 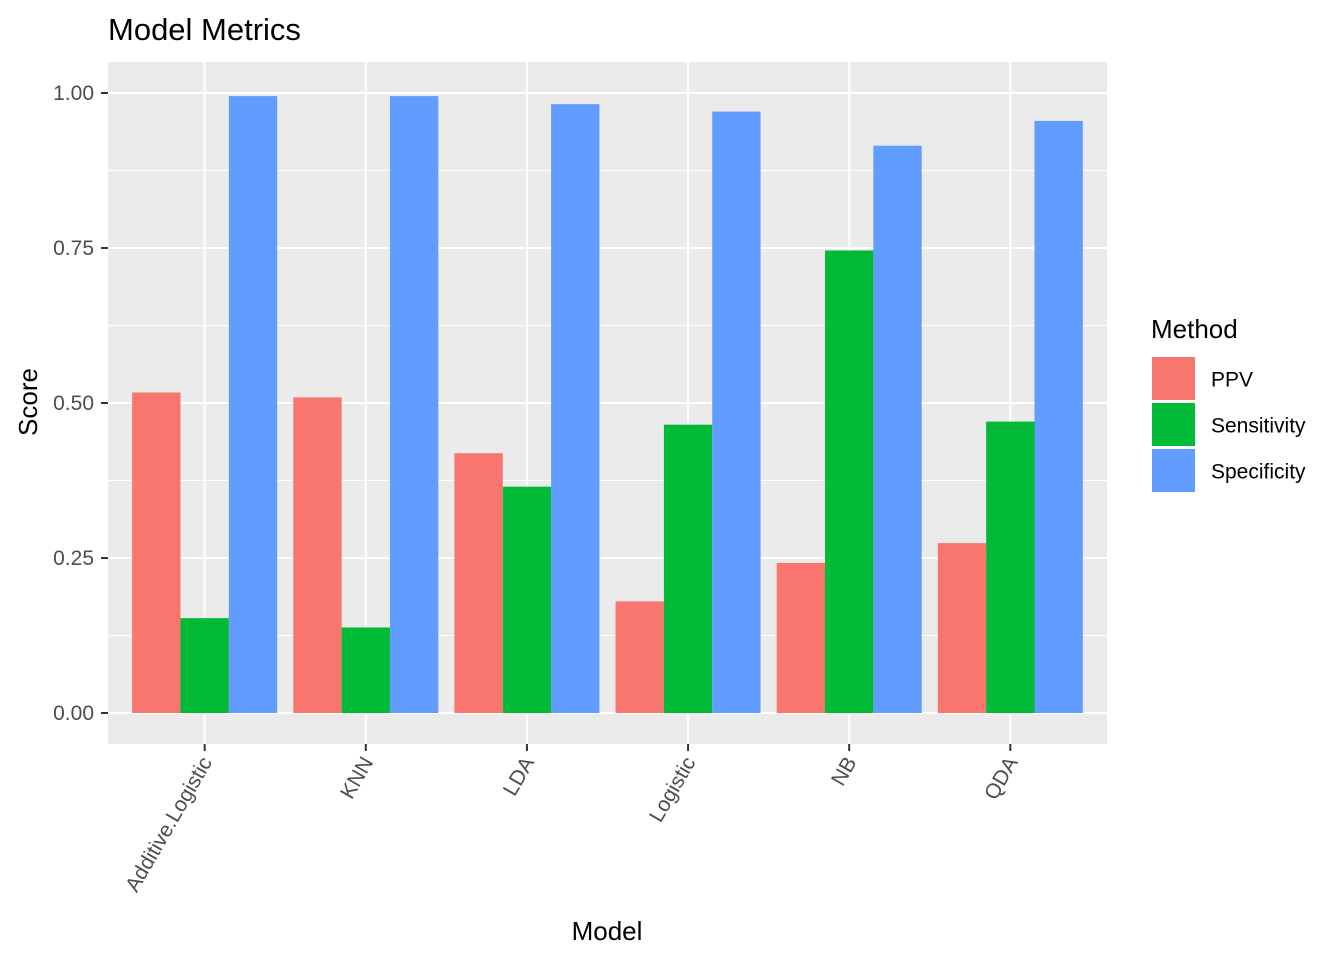 I want to click on x-tick-label: QDA, so click(x=1001, y=778).